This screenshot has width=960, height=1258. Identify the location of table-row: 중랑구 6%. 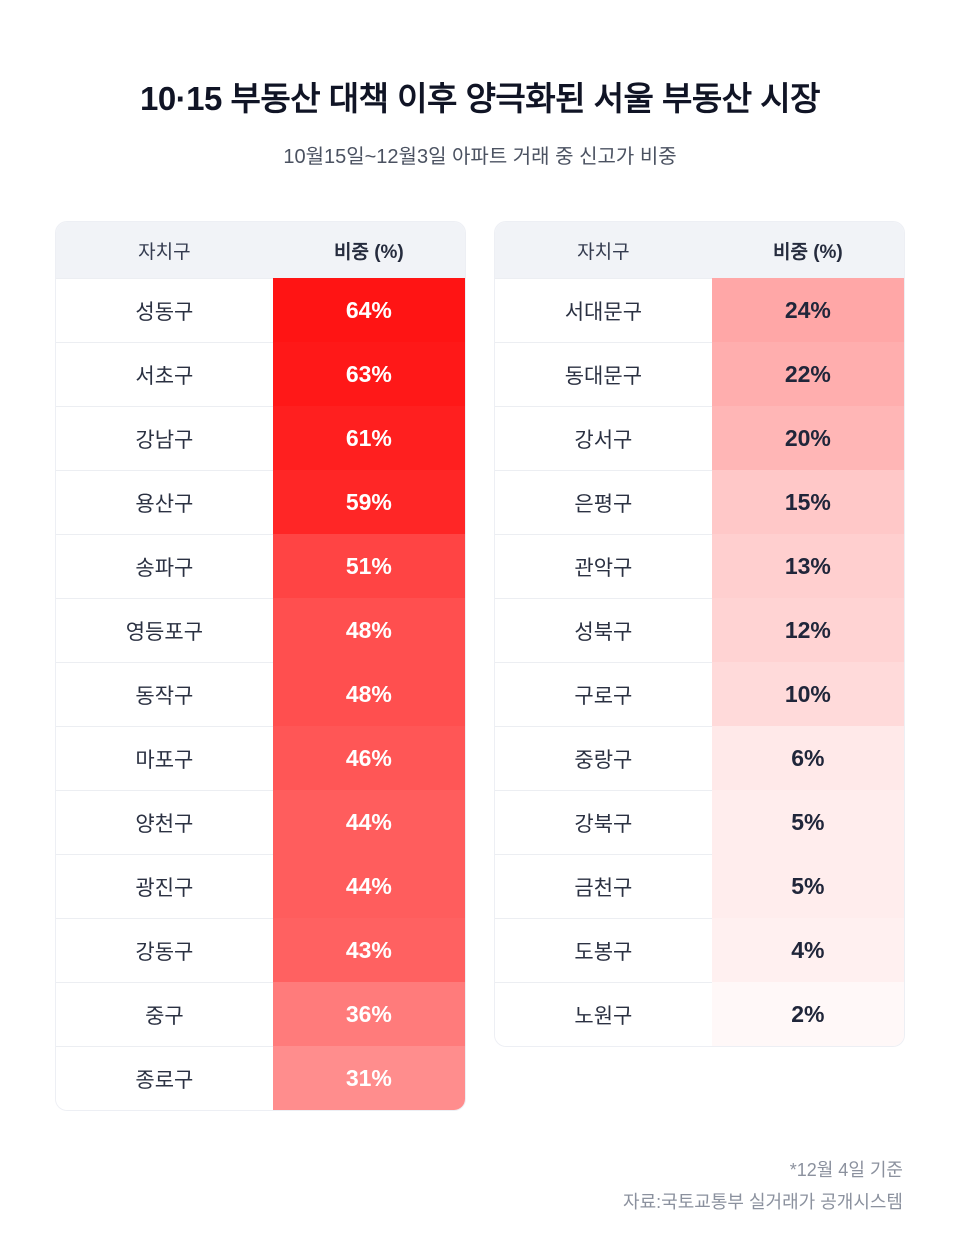
(699, 758).